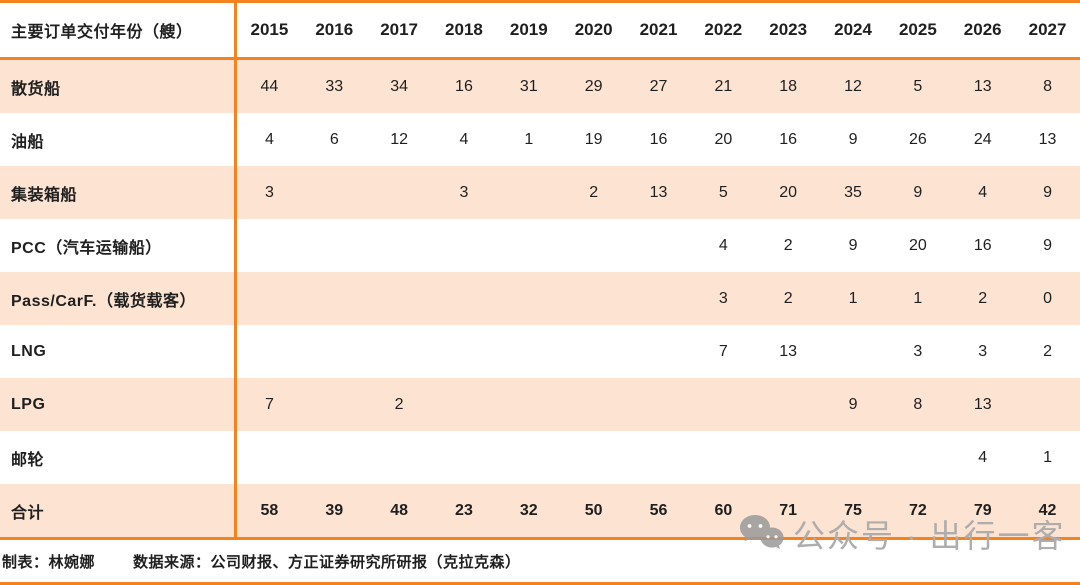 Image resolution: width=1080 pixels, height=585 pixels. What do you see at coordinates (1047, 29) in the screenshot?
I see `year-header-cell: 2027` at bounding box center [1047, 29].